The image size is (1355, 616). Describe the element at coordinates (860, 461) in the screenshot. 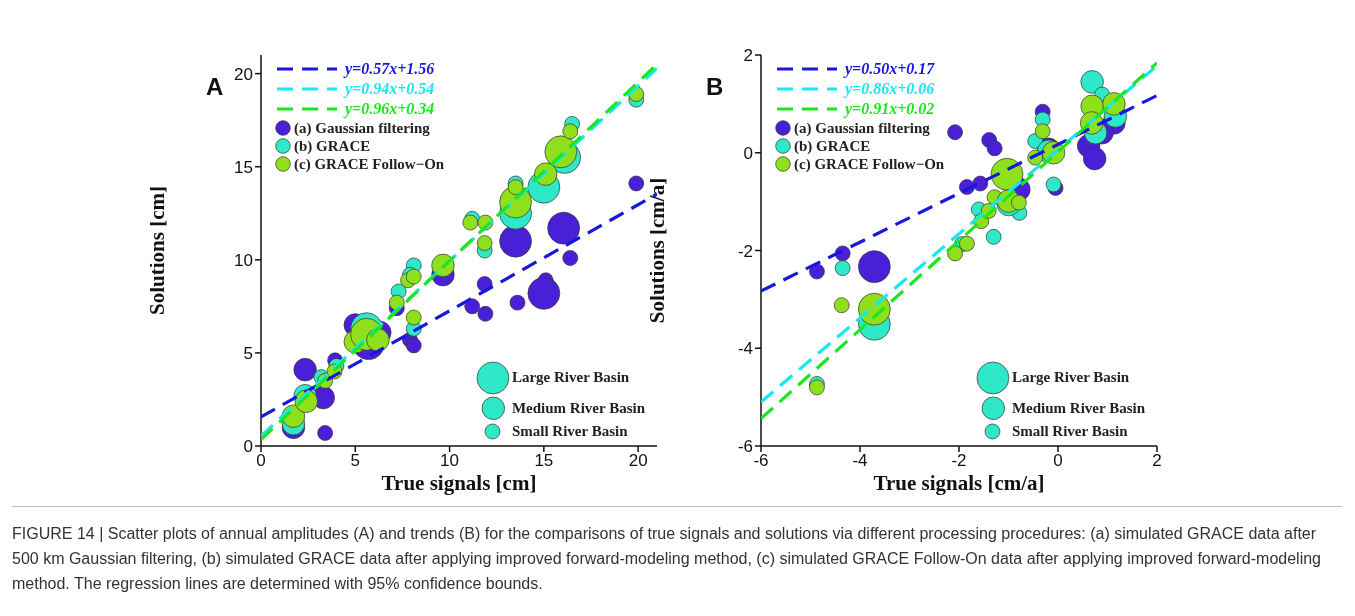

I see `x-tick-label: -4` at that location.